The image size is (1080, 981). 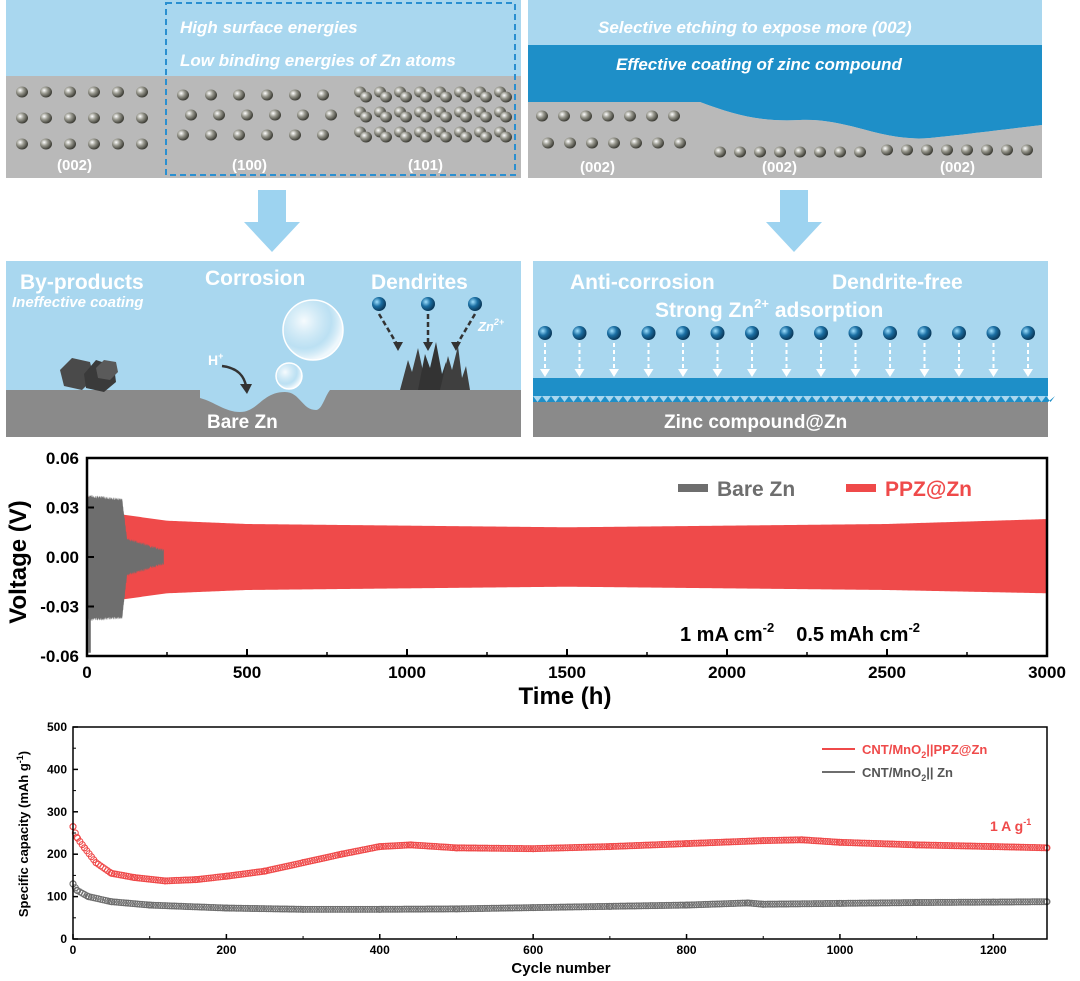 What do you see at coordinates (567, 557) in the screenshot?
I see `series-ppz-zn` at bounding box center [567, 557].